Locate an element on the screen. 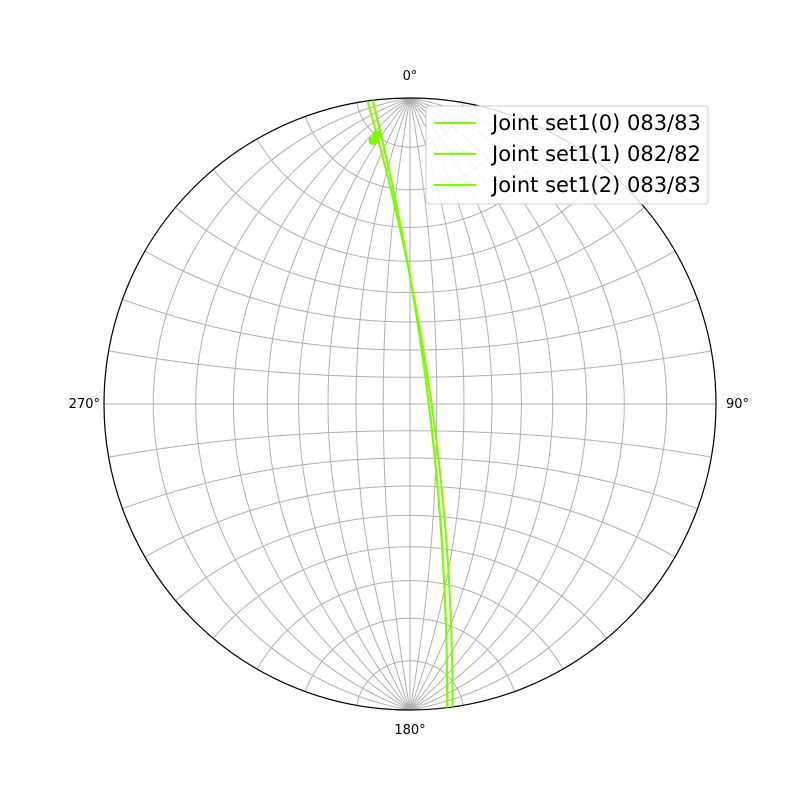  azimuth-label-west: 270° is located at coordinates (84, 404).